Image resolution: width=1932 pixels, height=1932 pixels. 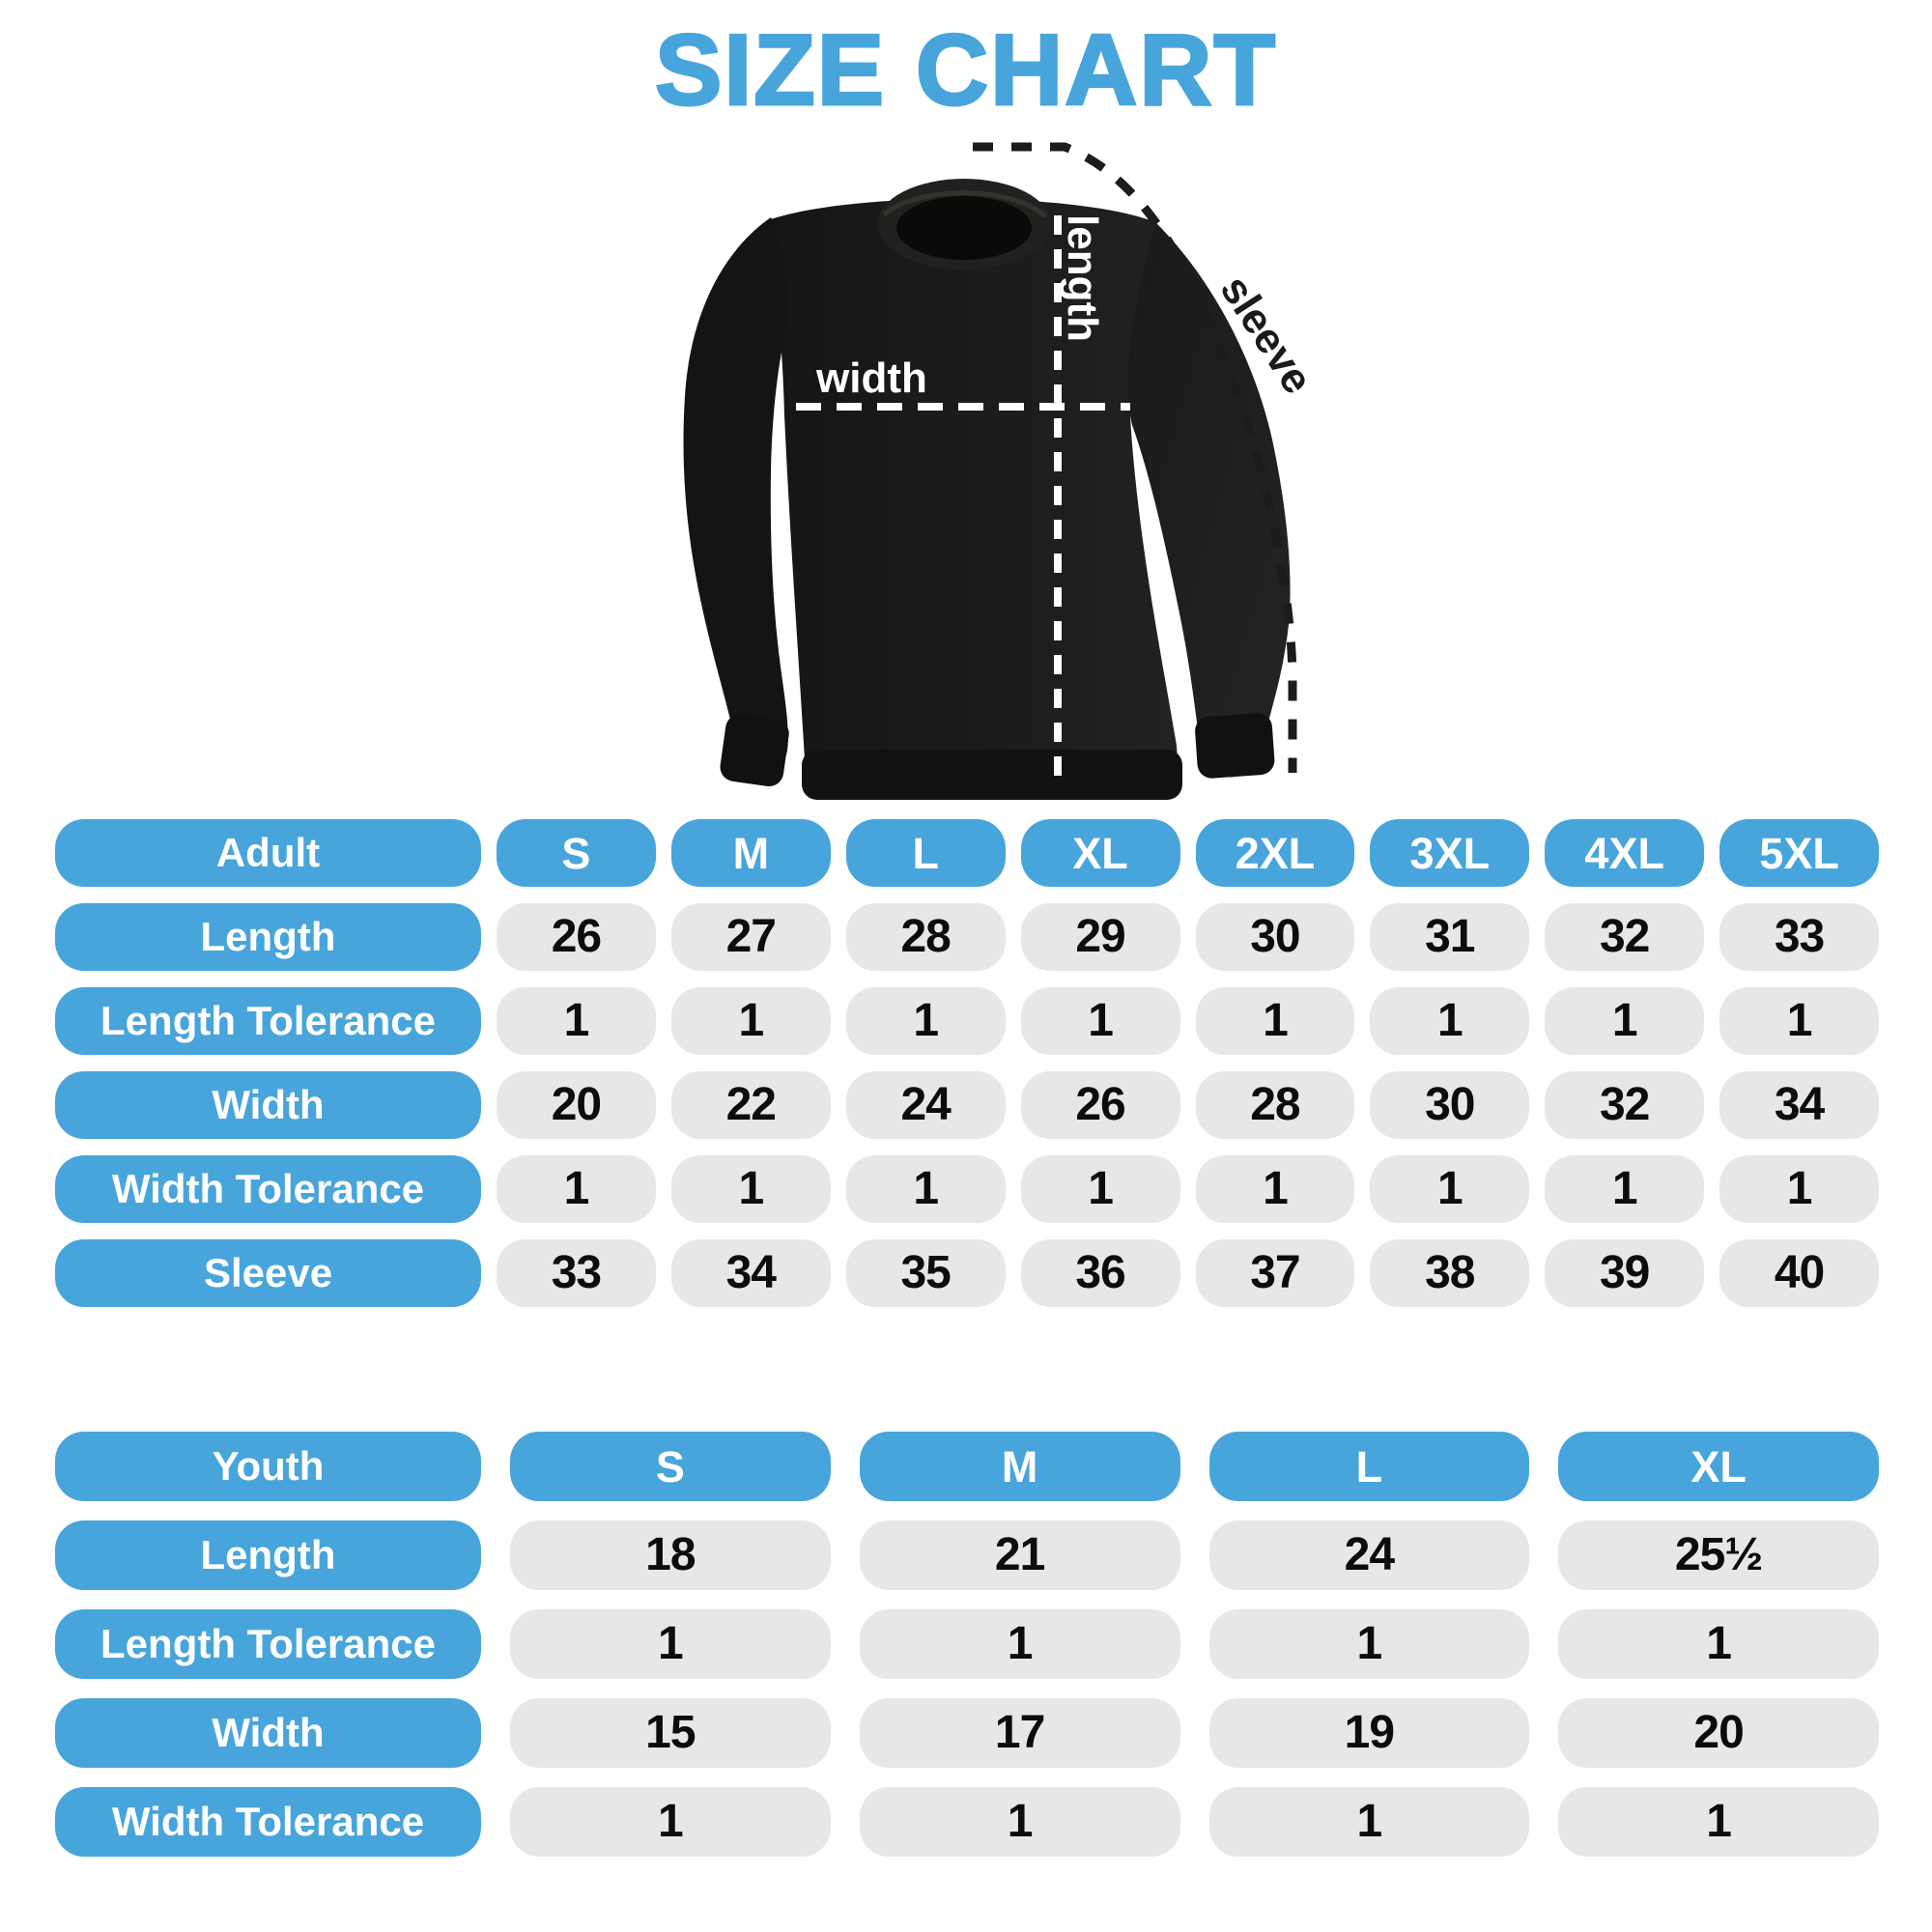 I want to click on youth-table-title-pill: Youth, so click(x=268, y=1466).